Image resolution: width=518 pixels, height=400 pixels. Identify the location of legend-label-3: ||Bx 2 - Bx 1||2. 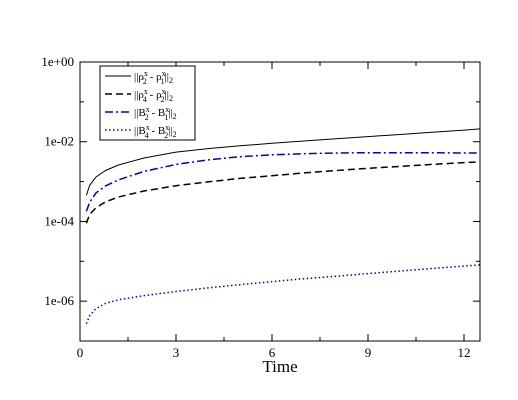
(155, 113).